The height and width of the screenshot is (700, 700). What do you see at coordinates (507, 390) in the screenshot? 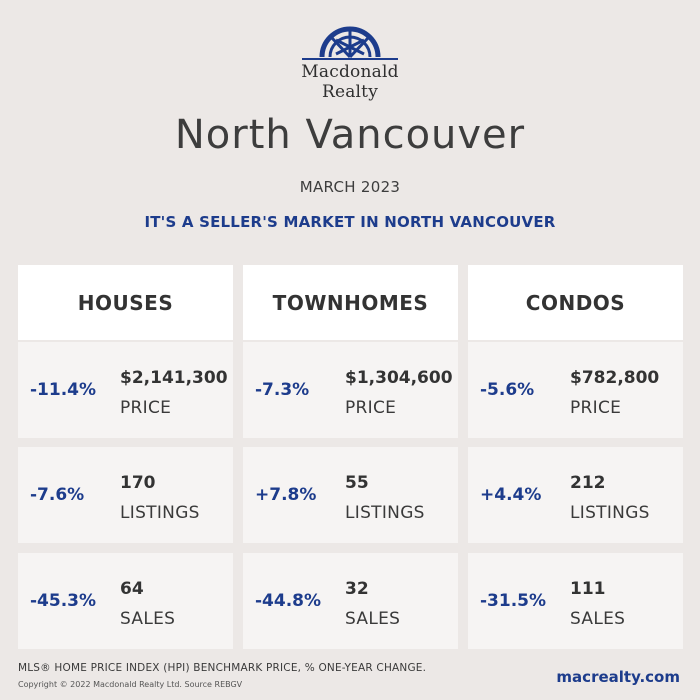
I see `price-change: -5.6%` at bounding box center [507, 390].